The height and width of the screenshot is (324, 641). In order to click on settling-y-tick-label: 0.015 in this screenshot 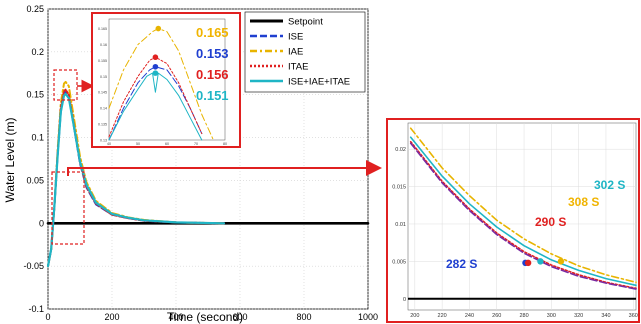, I will do `click(399, 188)`.